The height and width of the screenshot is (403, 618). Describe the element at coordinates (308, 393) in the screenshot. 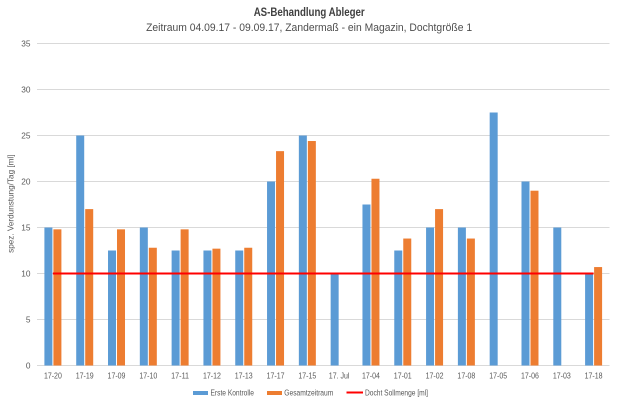

I see `svg-text: Gesamtzeitraum` at that location.